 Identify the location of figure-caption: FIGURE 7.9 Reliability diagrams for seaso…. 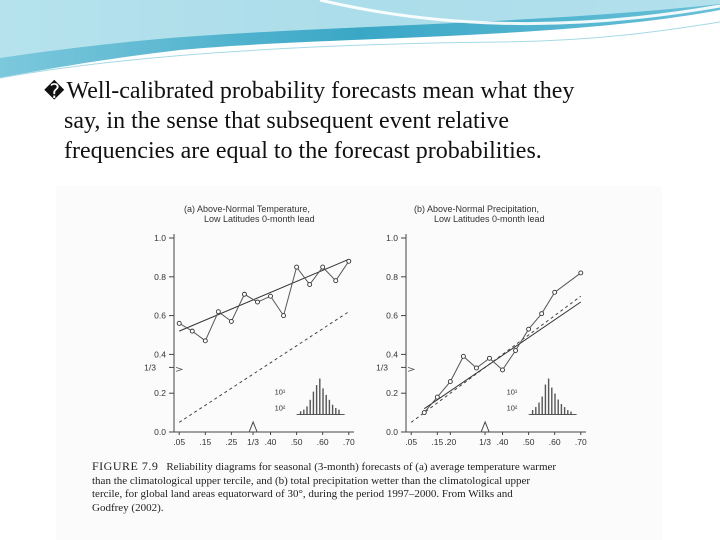
(367, 487).